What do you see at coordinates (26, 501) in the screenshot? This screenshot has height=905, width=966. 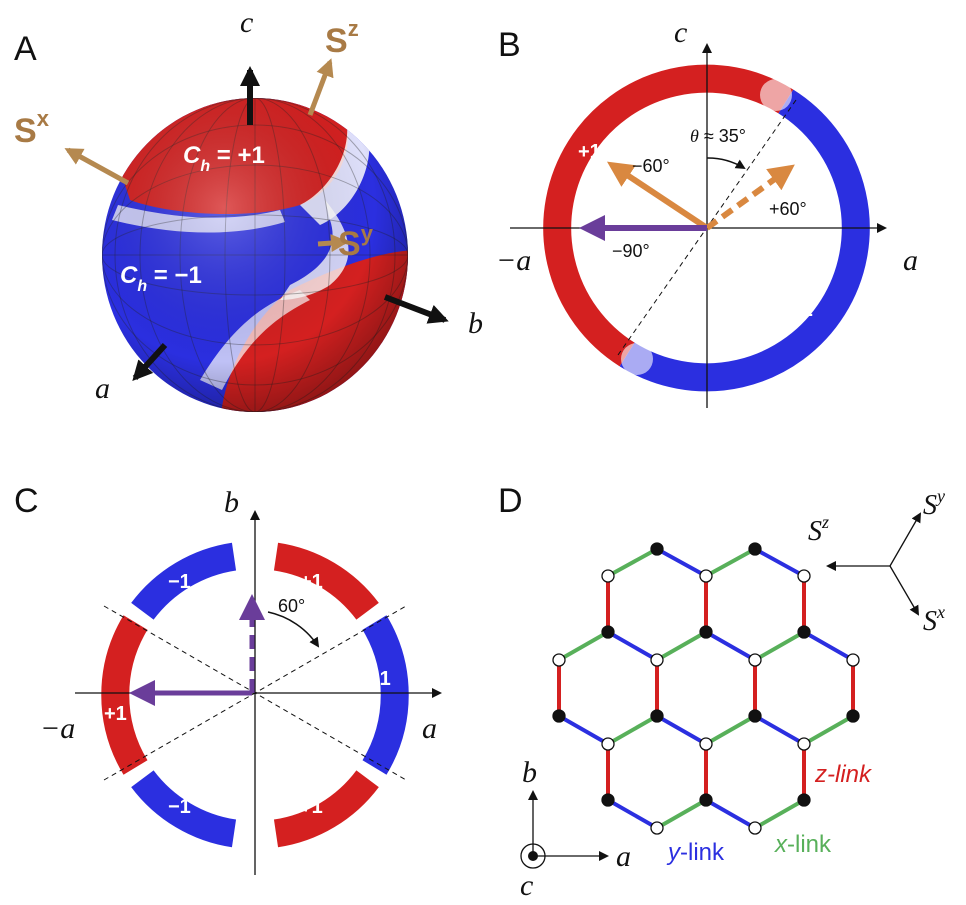 I see `panel-letter-c: C` at bounding box center [26, 501].